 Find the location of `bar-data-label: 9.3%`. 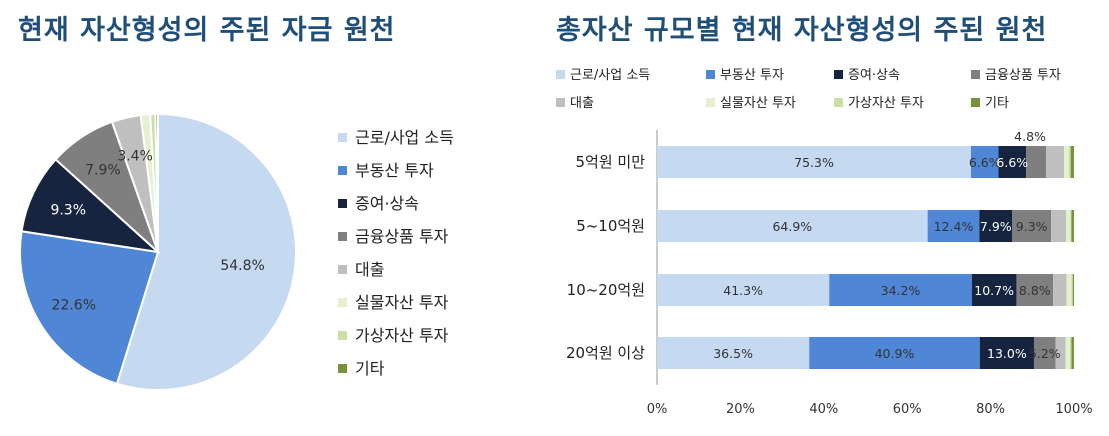

bar-data-label: 9.3% is located at coordinates (1032, 226).